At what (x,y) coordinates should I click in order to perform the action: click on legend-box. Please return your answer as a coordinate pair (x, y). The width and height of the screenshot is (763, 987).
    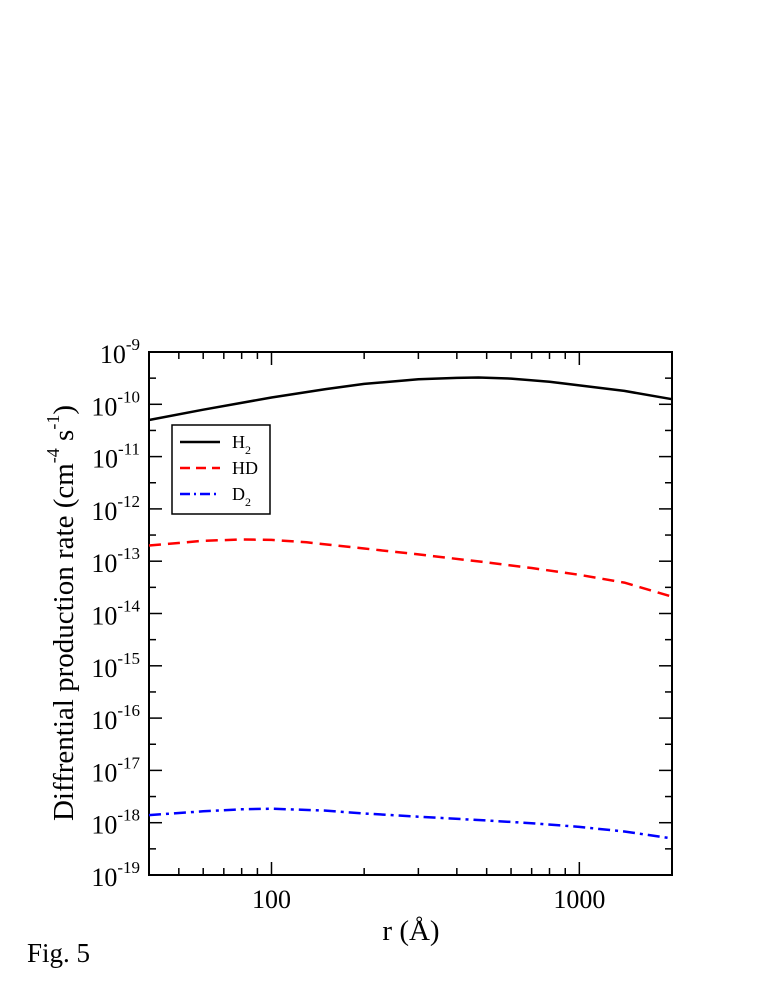
    Looking at the image, I should click on (221, 469).